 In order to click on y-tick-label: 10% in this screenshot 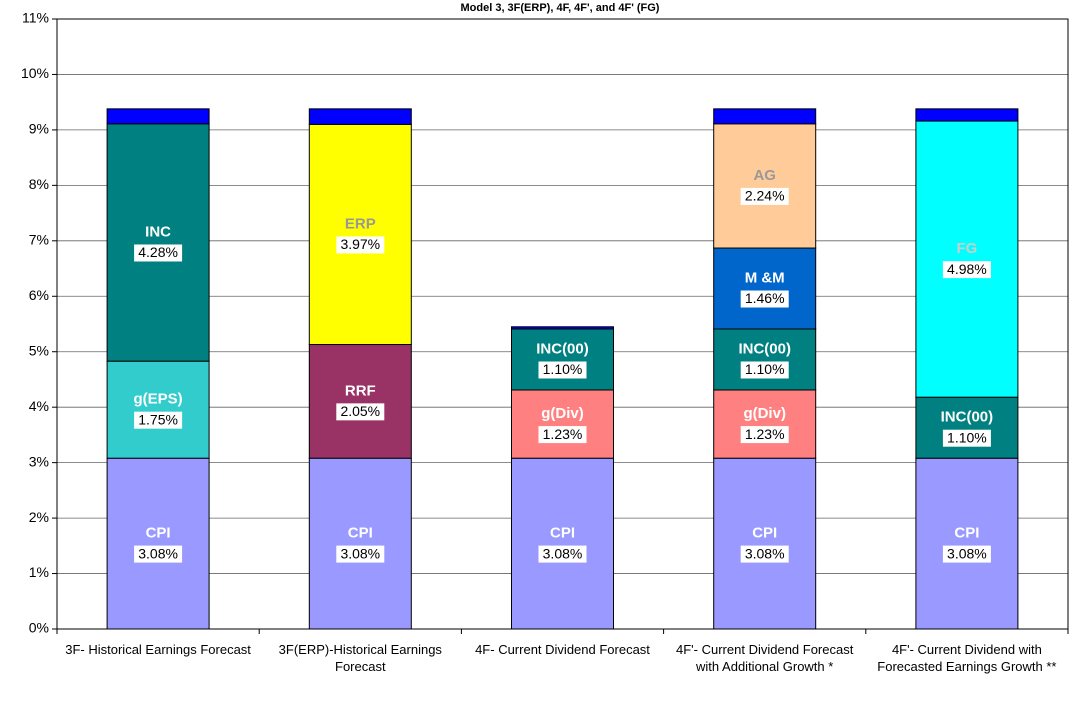, I will do `click(35, 73)`.